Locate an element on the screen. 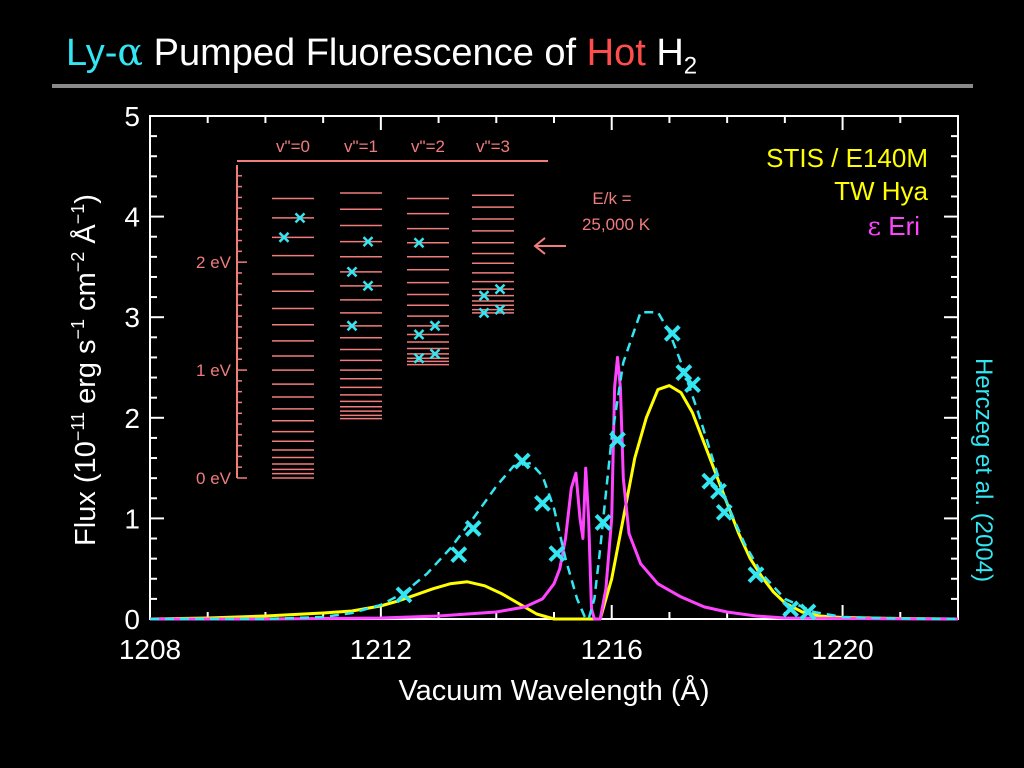  inset-column-label: v"=2 is located at coordinates (428, 146).